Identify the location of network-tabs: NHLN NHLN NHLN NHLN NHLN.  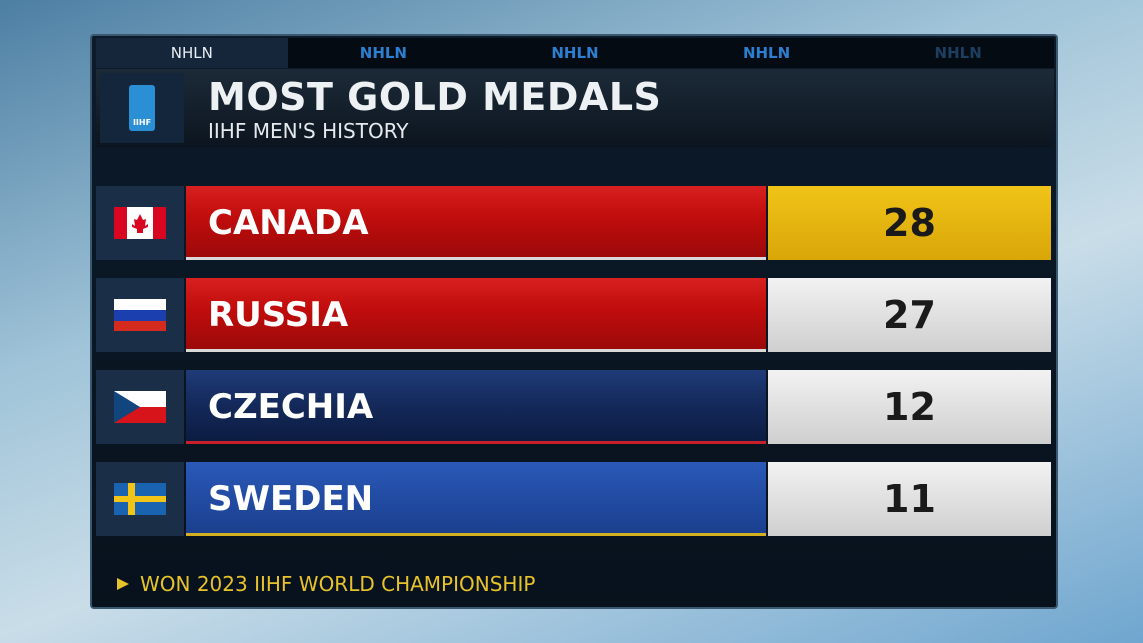
(575, 53).